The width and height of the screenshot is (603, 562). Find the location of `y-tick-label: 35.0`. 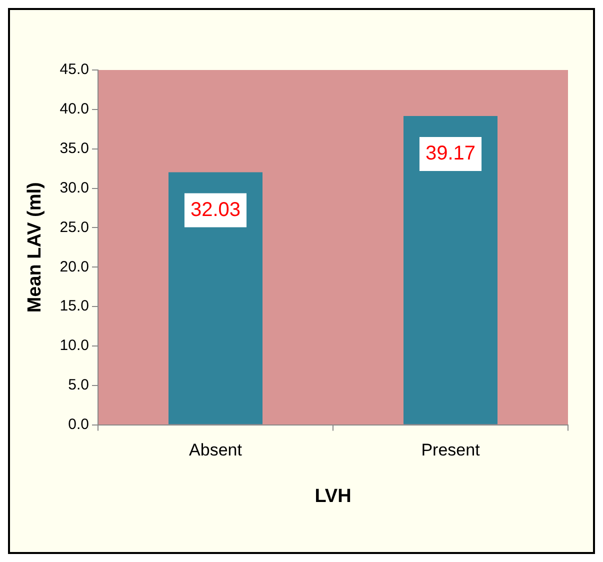

y-tick-label: 35.0 is located at coordinates (74, 148).